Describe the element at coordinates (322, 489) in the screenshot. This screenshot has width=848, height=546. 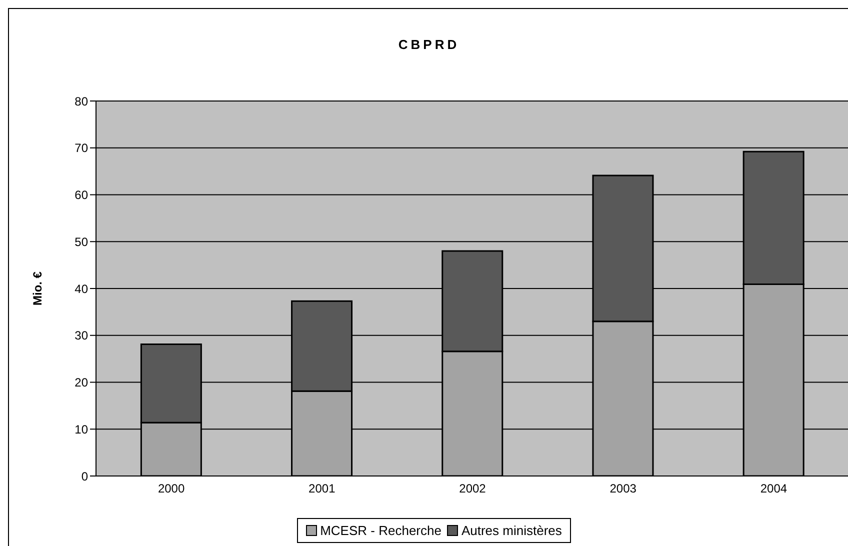
I see `x-tick-label: 2001` at that location.